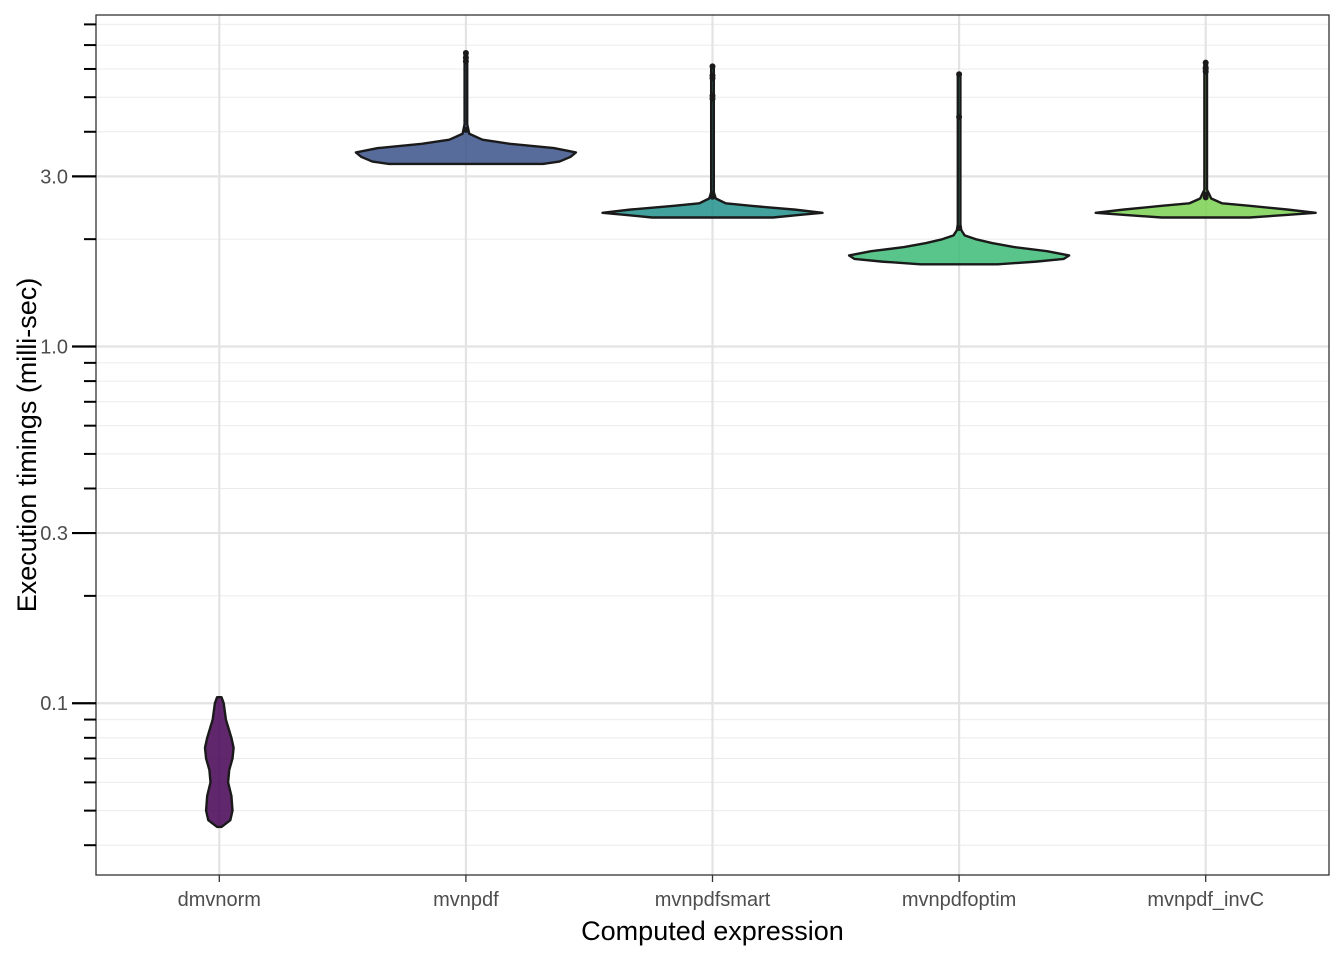 This screenshot has width=1344, height=965. I want to click on x-tick-label: mvnpdf, so click(466, 900).